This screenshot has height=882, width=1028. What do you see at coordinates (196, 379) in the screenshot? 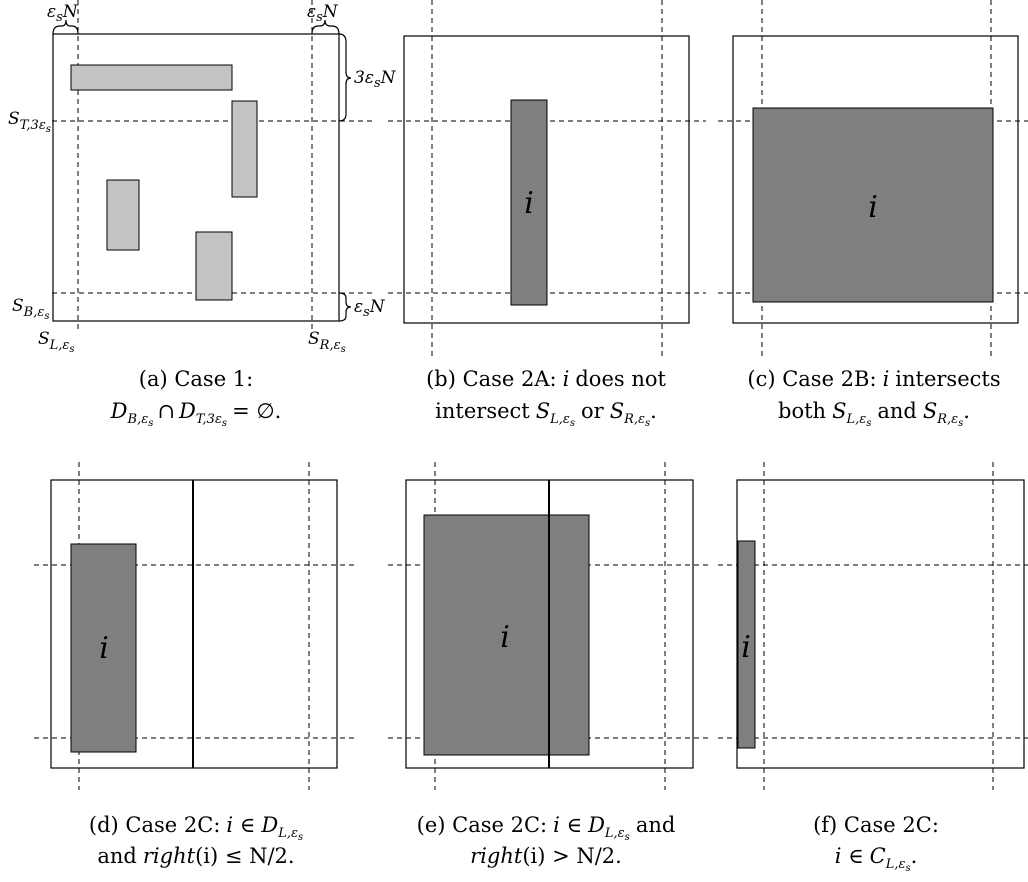
I see `panel-a-caption-line1: (a) Case 1:` at bounding box center [196, 379].